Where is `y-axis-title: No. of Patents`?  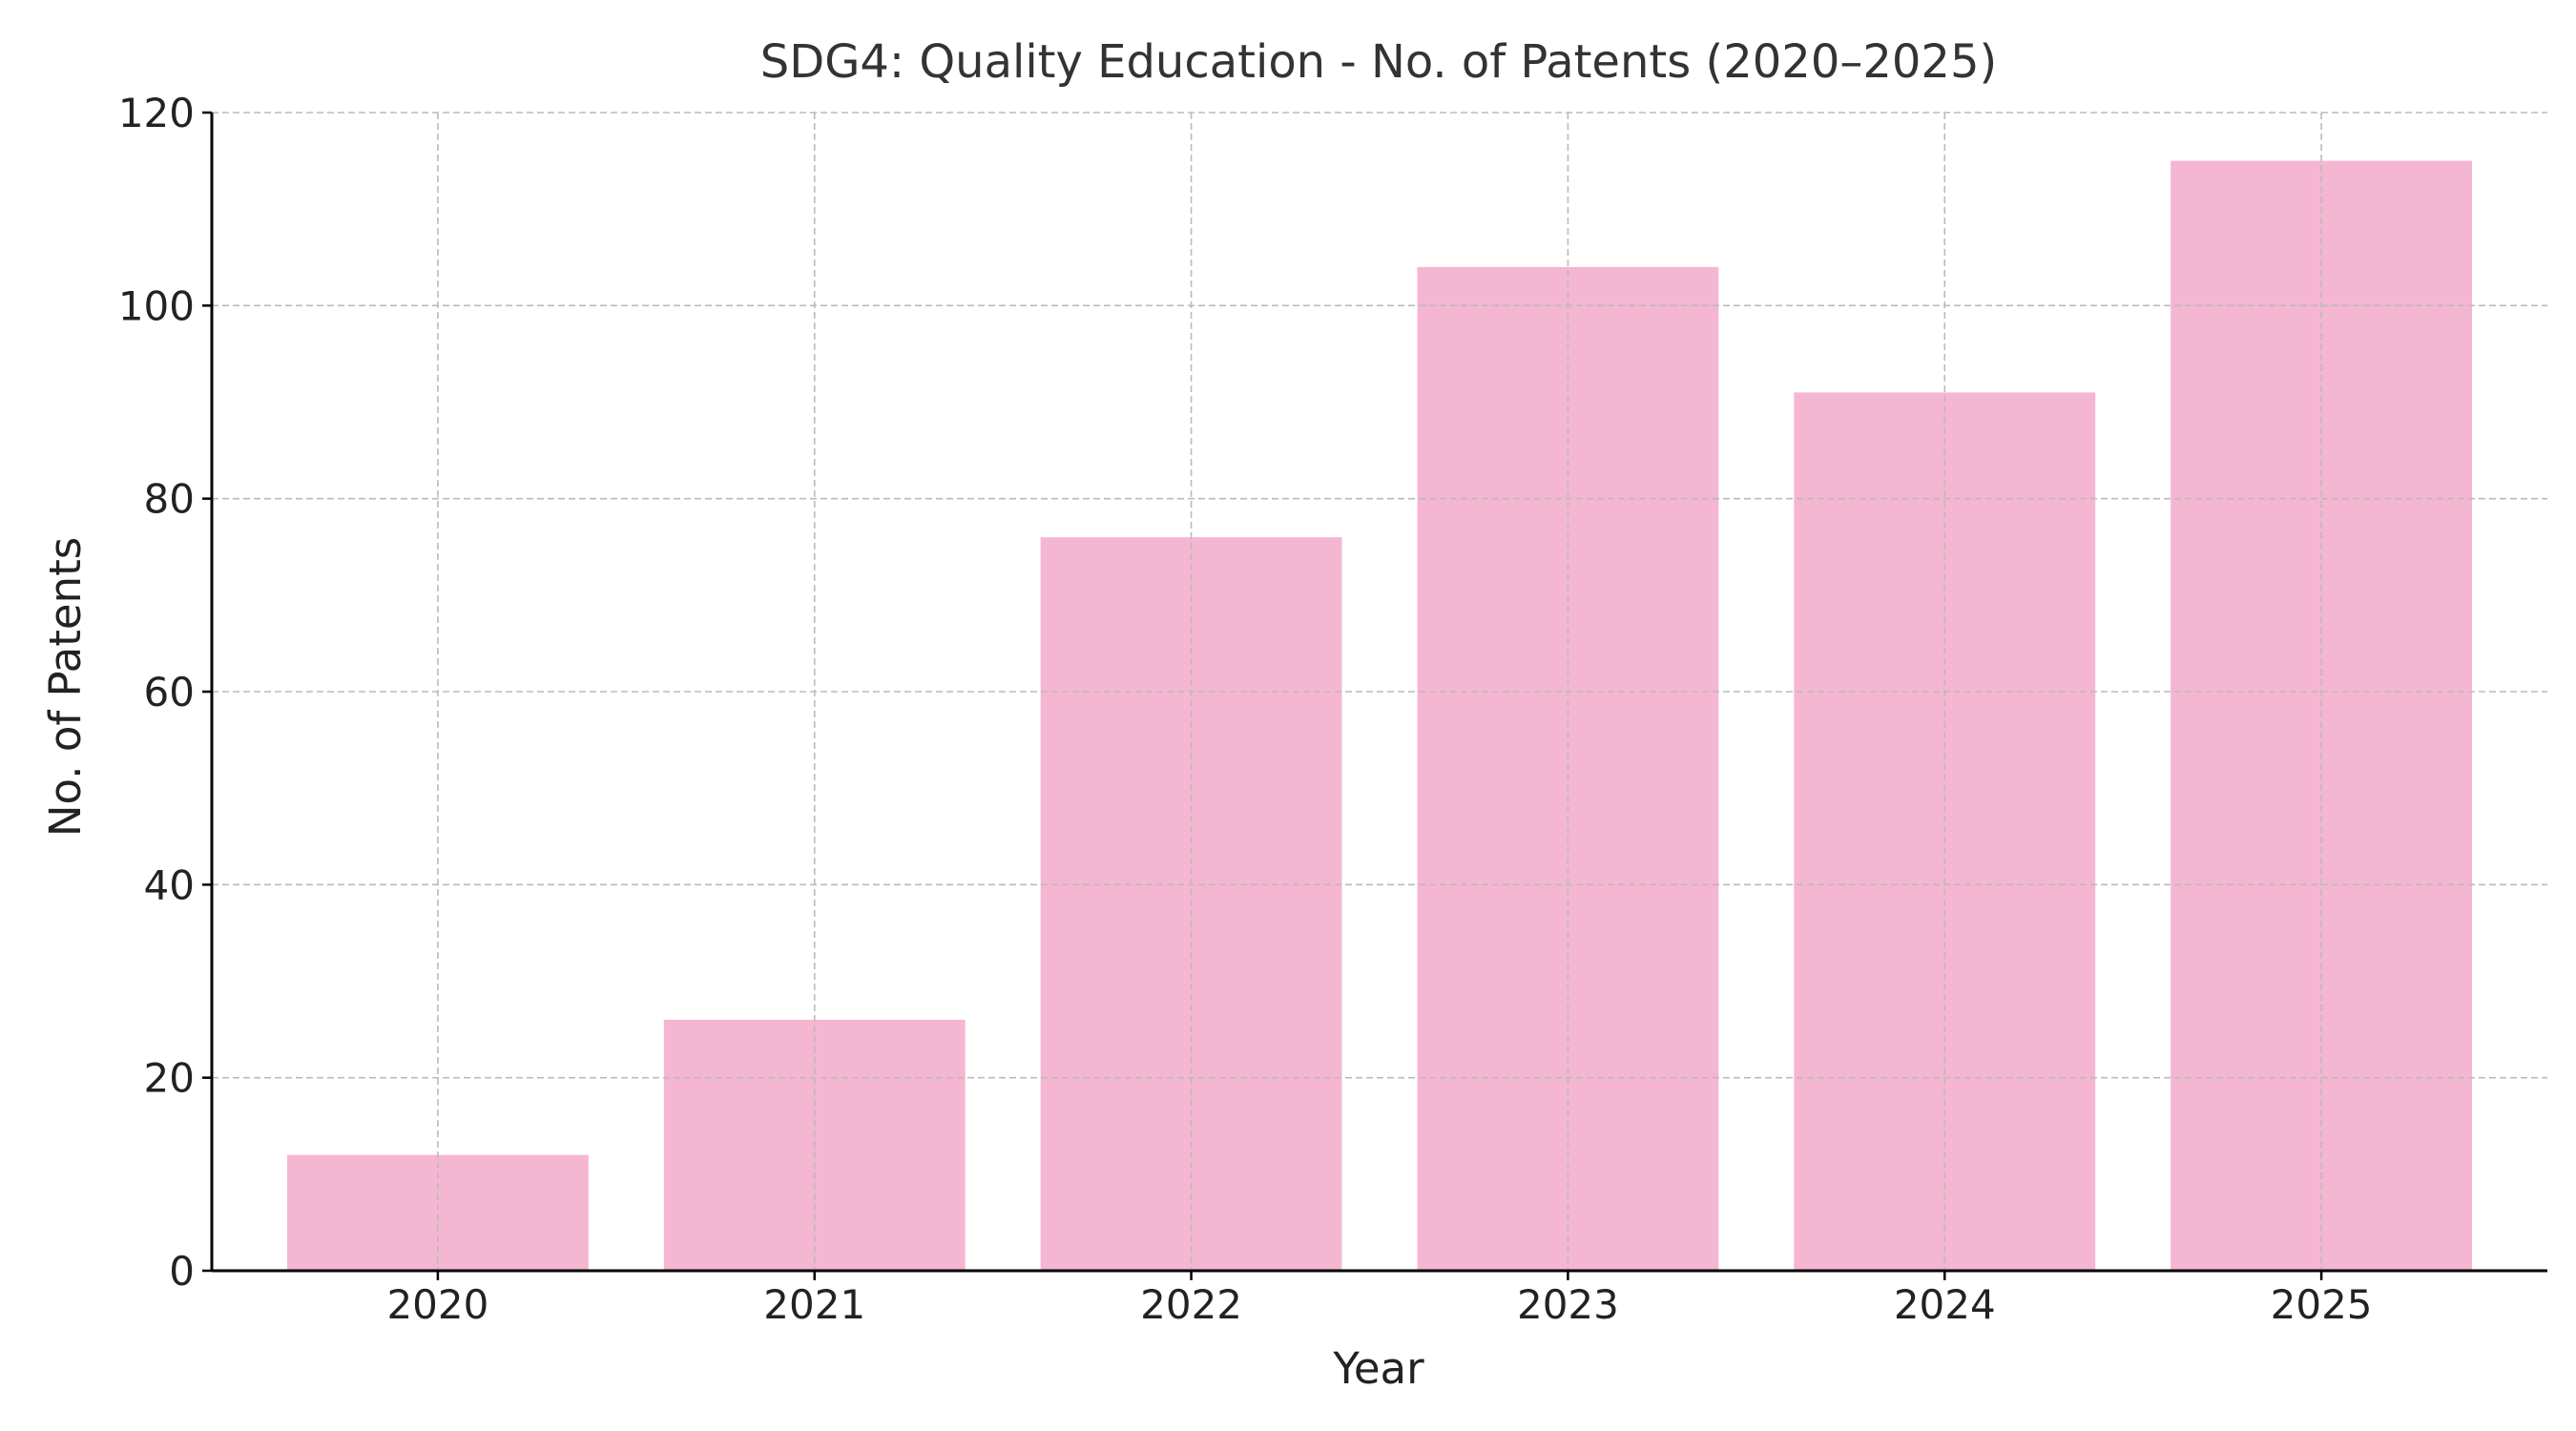 y-axis-title: No. of Patents is located at coordinates (65, 687).